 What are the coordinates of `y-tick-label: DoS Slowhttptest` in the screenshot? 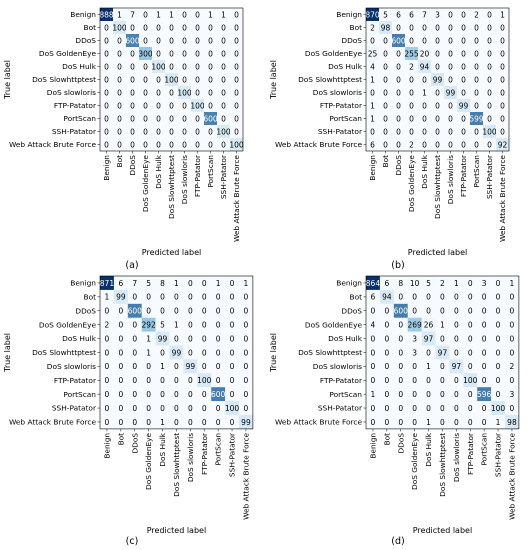 It's located at (64, 352).